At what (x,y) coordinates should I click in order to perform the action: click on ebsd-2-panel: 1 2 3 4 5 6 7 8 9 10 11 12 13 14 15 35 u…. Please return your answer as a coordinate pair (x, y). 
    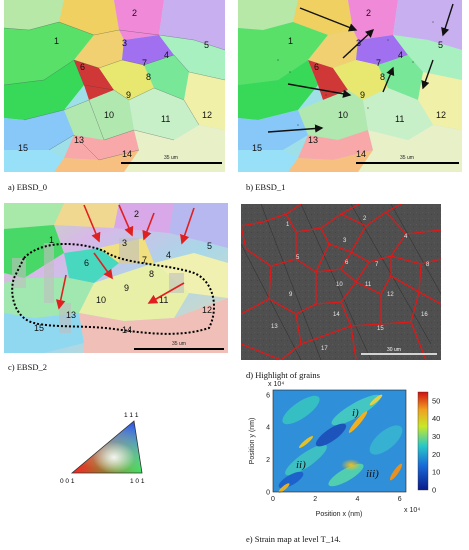
    Looking at the image, I should click on (116, 278).